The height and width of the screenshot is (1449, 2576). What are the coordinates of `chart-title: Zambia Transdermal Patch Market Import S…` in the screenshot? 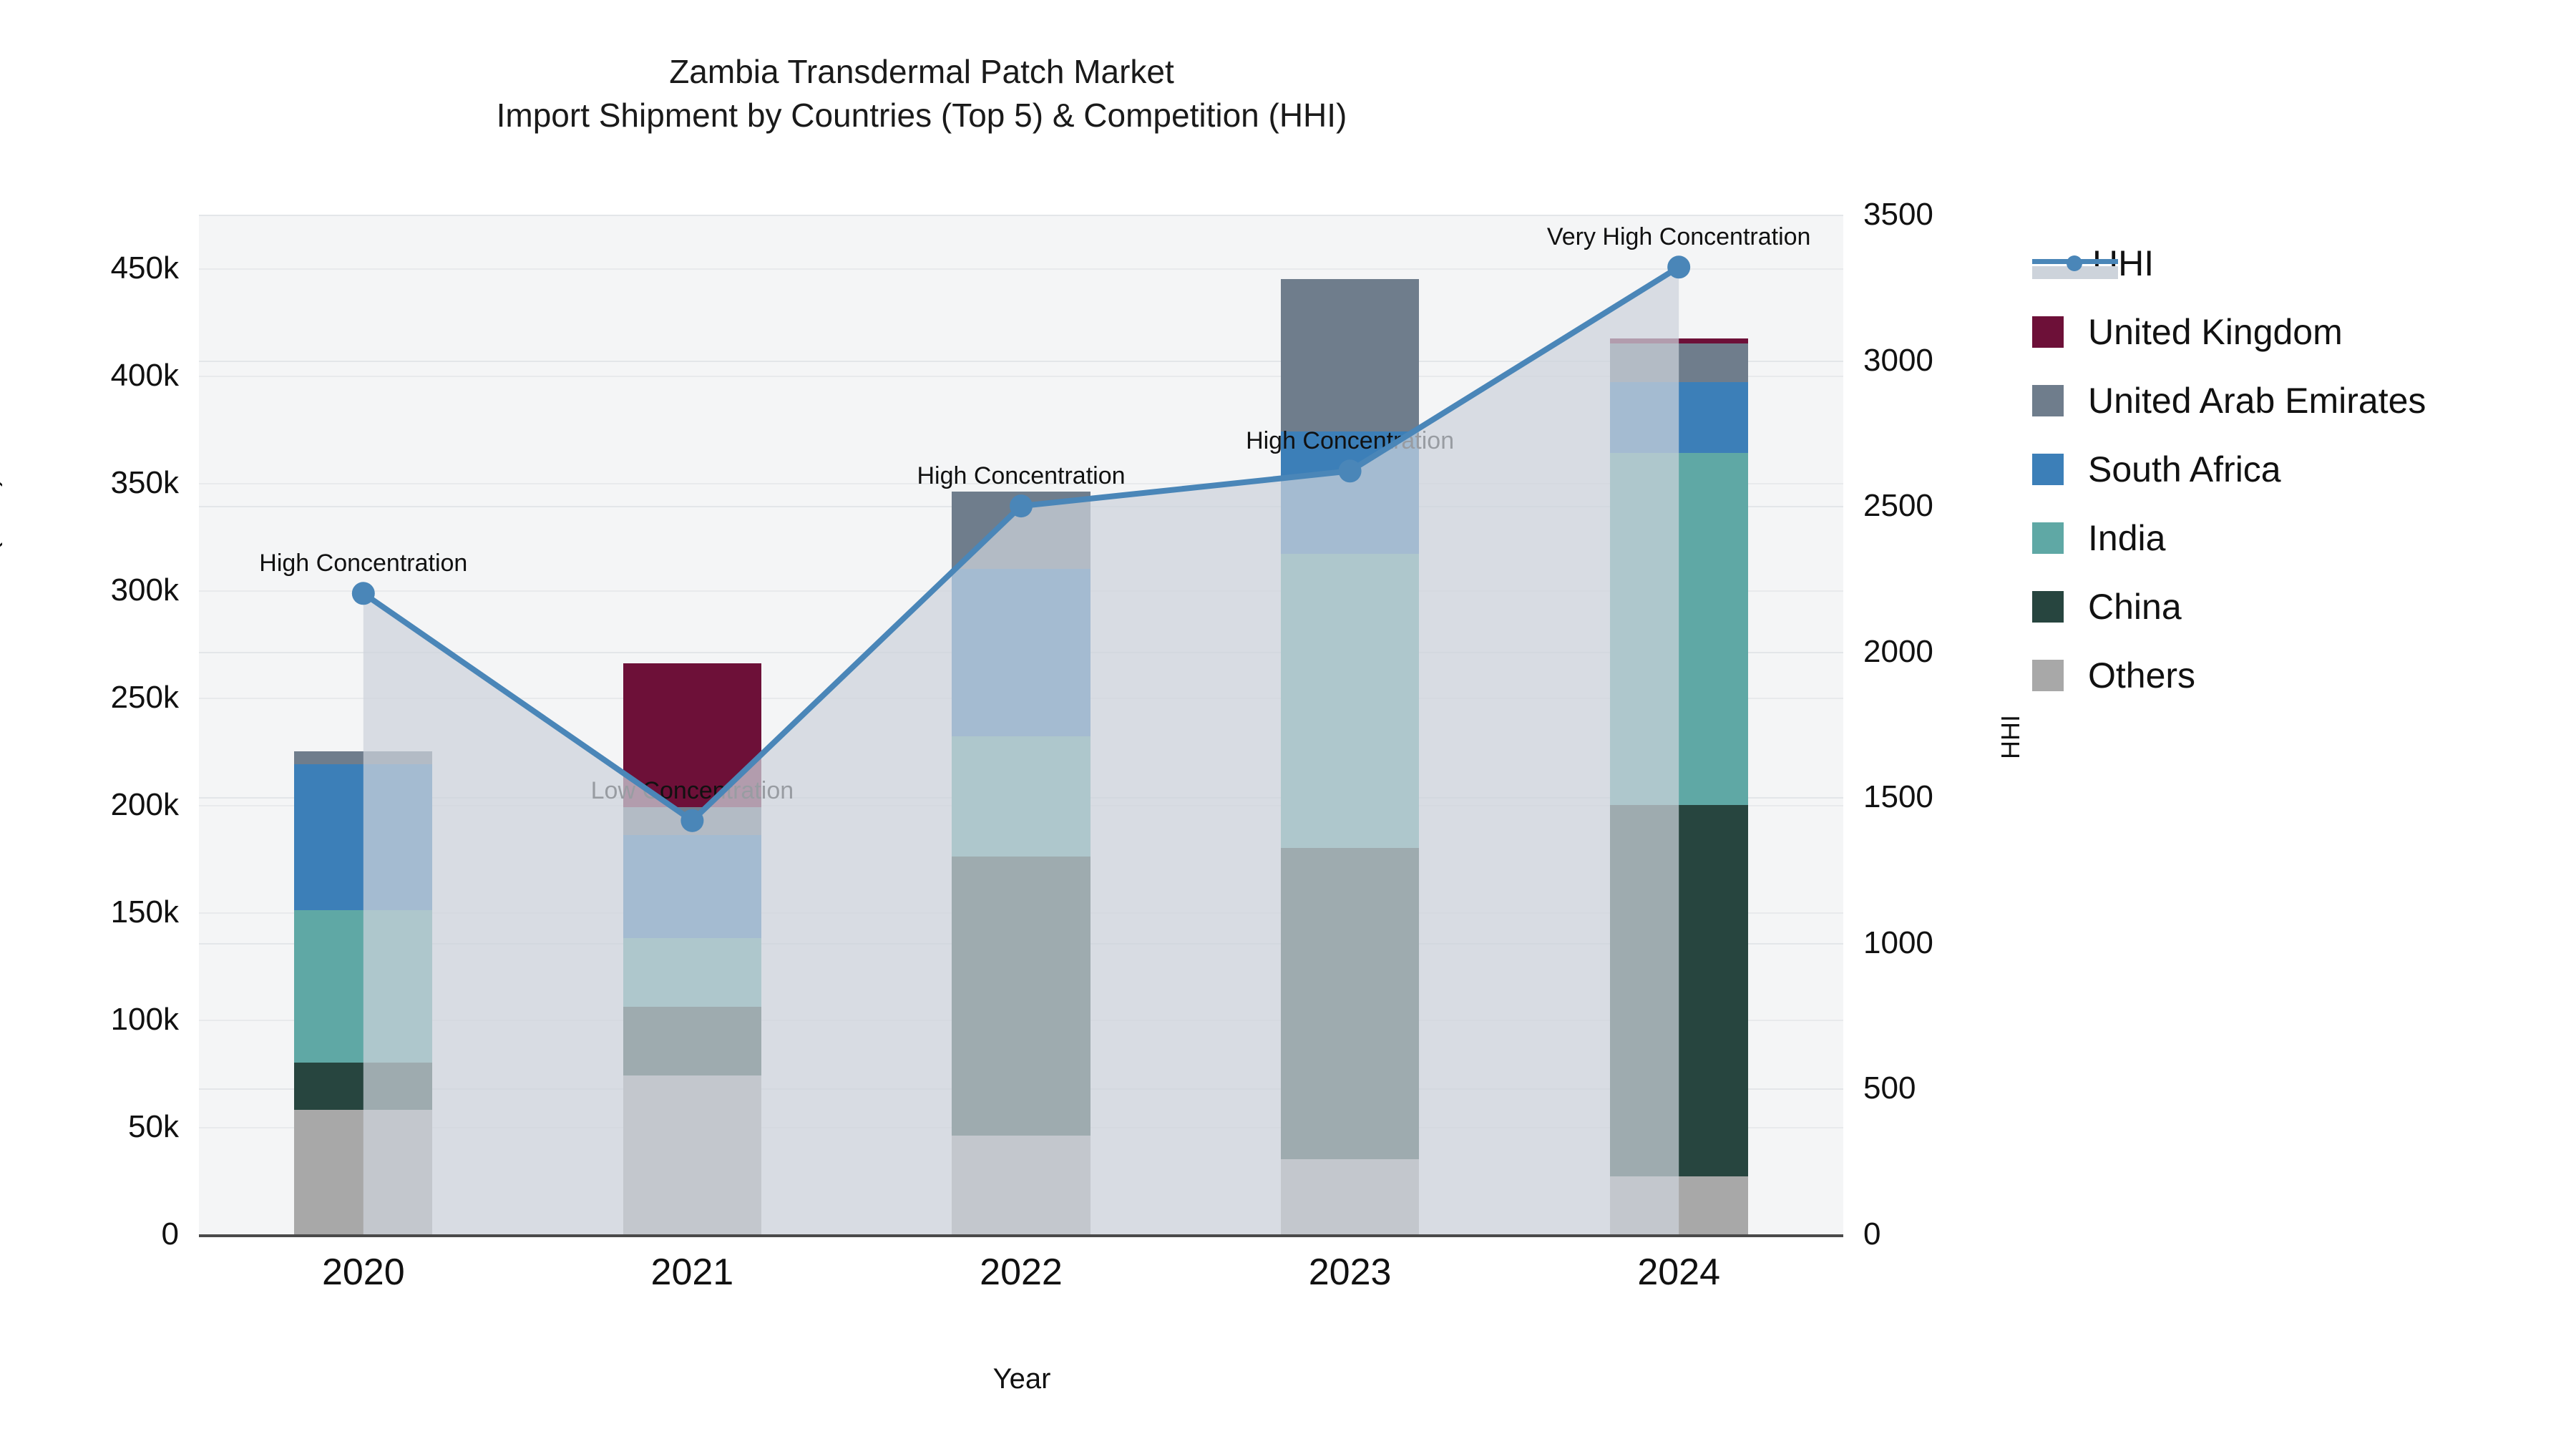 It's located at (921, 93).